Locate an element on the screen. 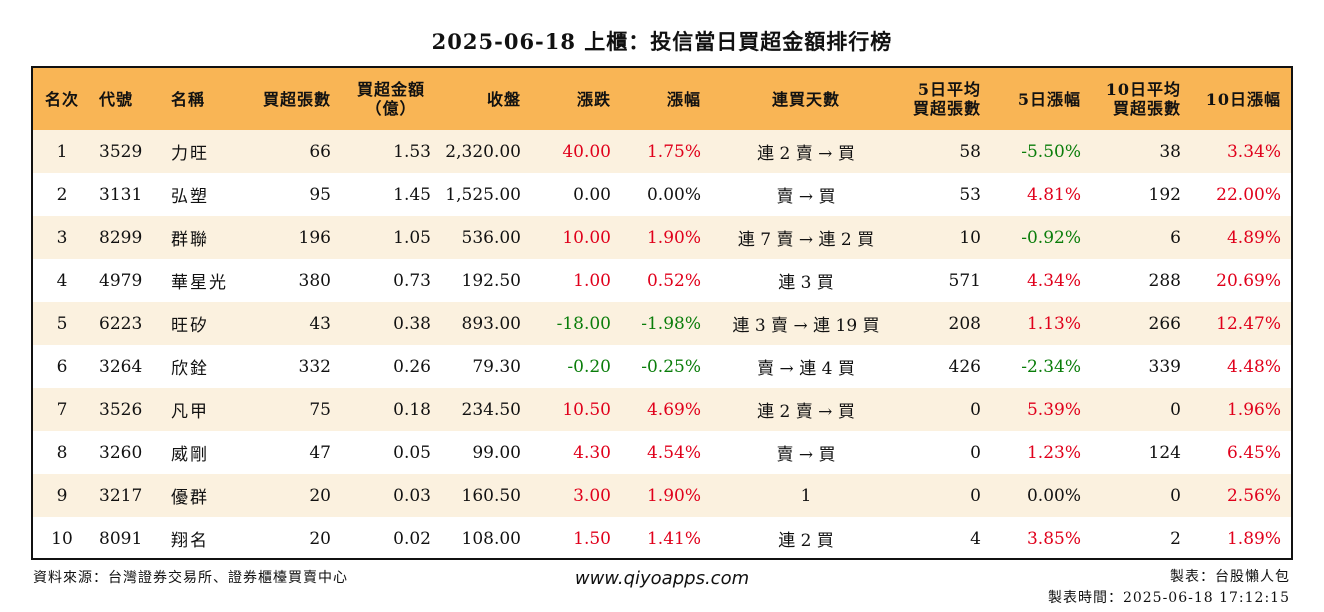  cell-avg5: 571 is located at coordinates (964, 280).